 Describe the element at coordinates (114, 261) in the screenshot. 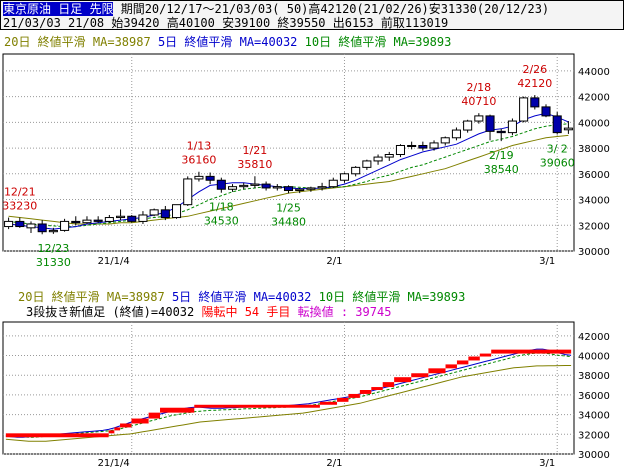

I see `price-x-tick-label: 21/1/4` at that location.